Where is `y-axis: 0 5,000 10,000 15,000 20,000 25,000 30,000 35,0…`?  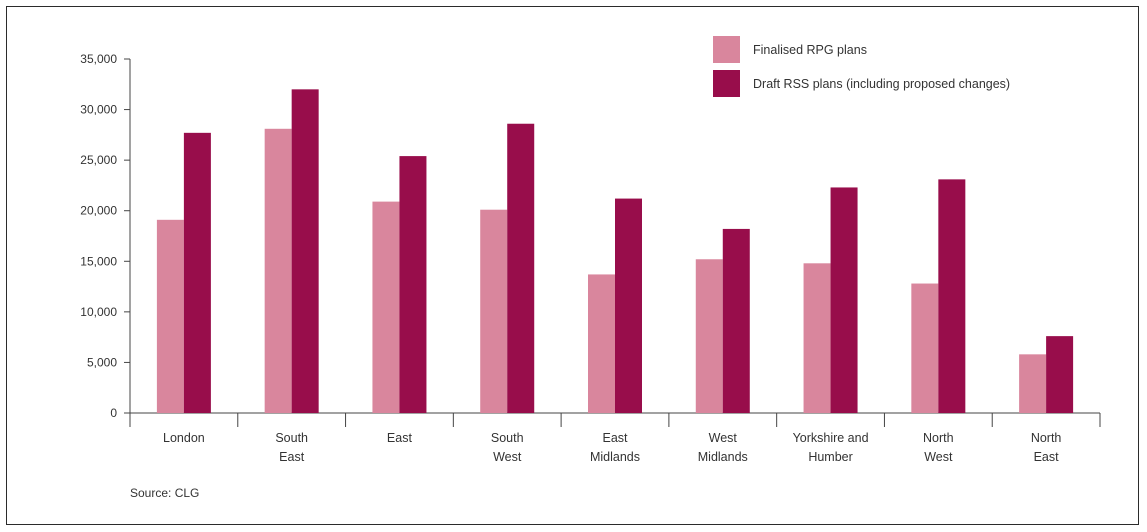 y-axis: 0 5,000 10,000 15,000 20,000 25,000 30,000 35,0… is located at coordinates (105, 236).